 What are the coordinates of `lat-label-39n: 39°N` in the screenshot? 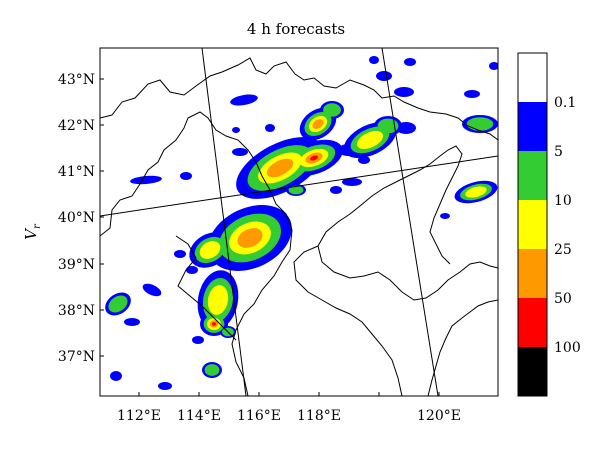 It's located at (76, 265).